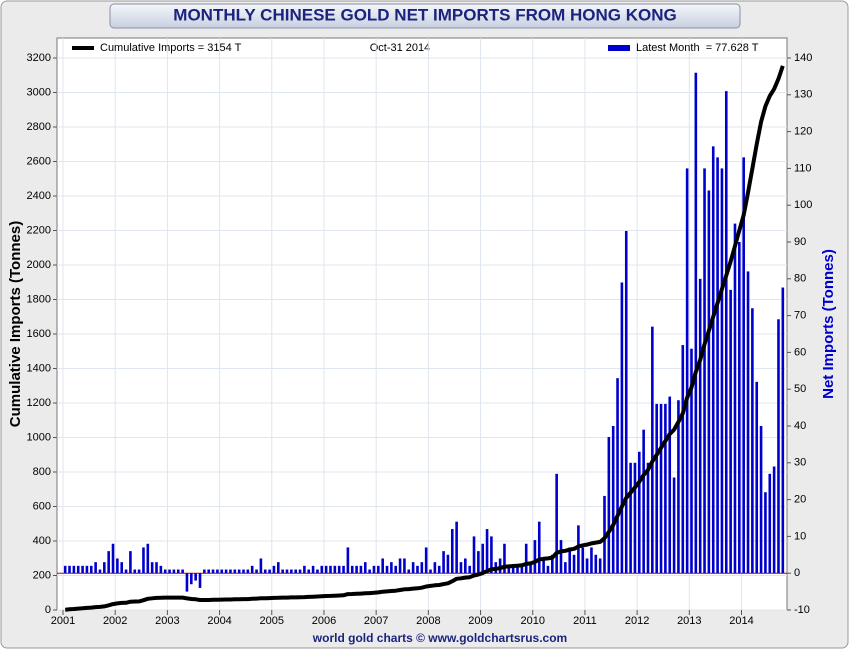 This screenshot has height=650, width=850. I want to click on x-tick-label: 2004, so click(219, 621).